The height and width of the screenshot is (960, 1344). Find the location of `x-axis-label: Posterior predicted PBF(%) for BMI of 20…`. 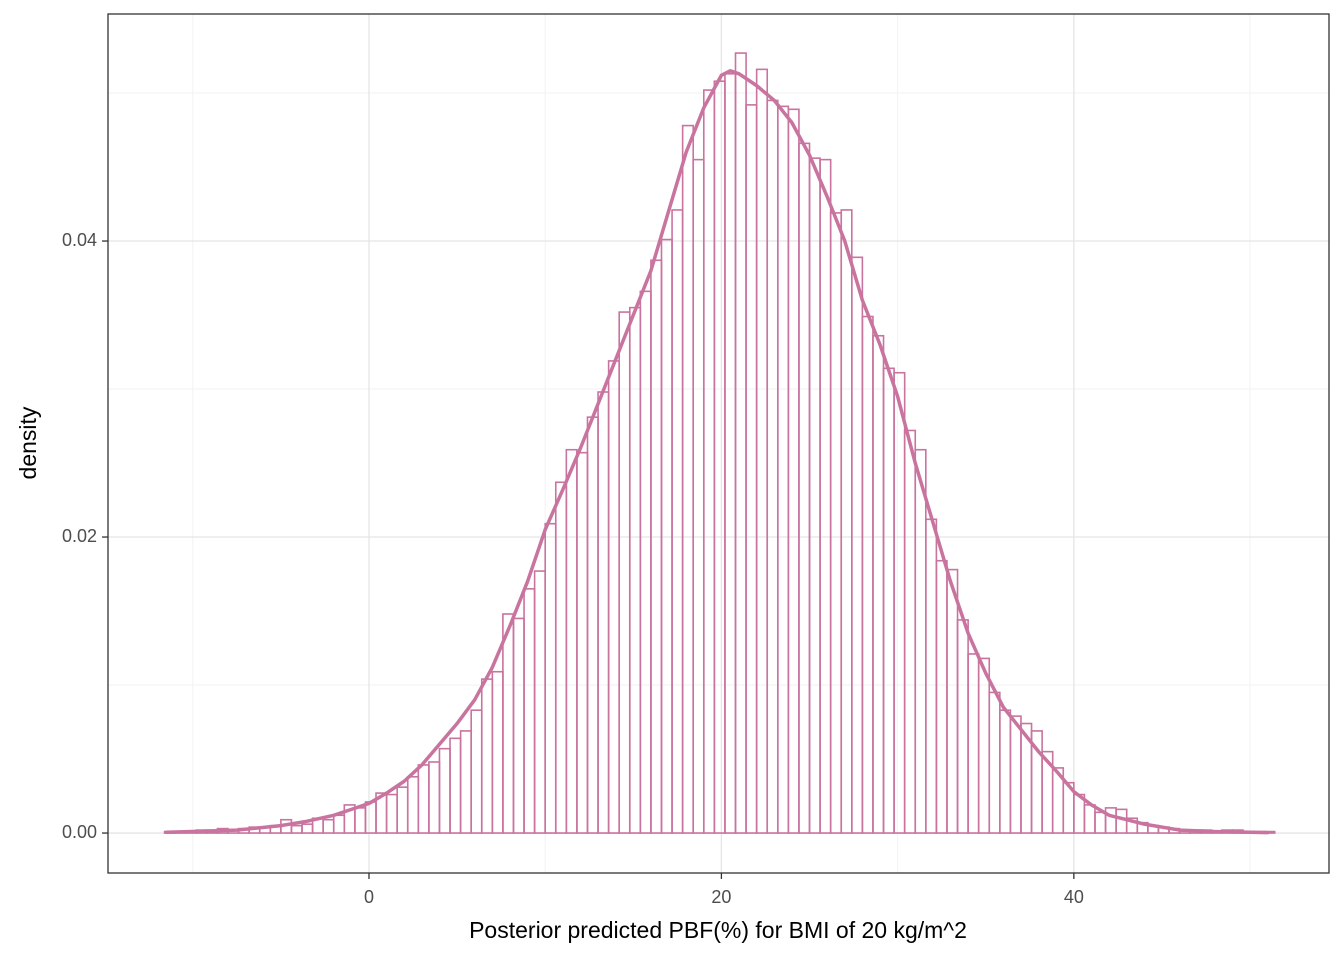

x-axis-label: Posterior predicted PBF(%) for BMI of 20… is located at coordinates (718, 930).